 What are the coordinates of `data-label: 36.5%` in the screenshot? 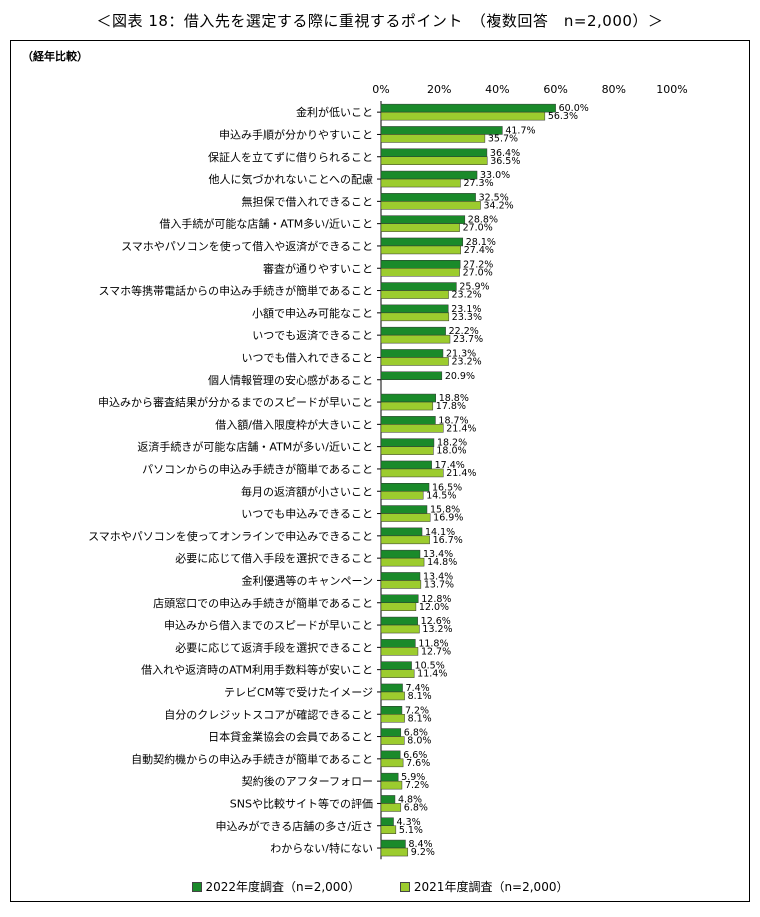 It's located at (505, 161).